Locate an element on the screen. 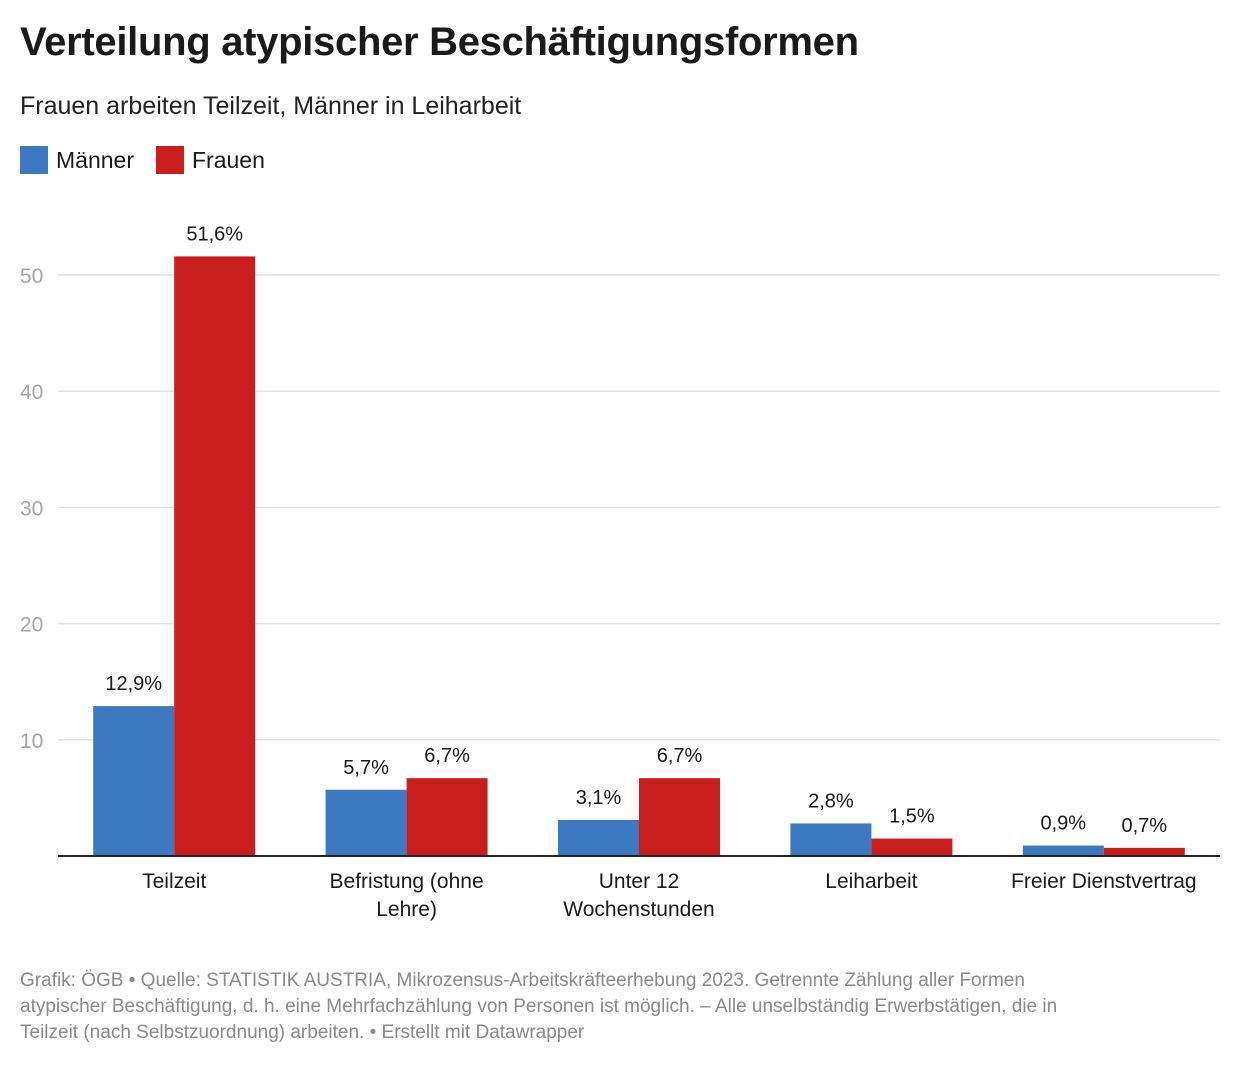  x-category-label-line: Freier Dienstvertrag is located at coordinates (1104, 881).